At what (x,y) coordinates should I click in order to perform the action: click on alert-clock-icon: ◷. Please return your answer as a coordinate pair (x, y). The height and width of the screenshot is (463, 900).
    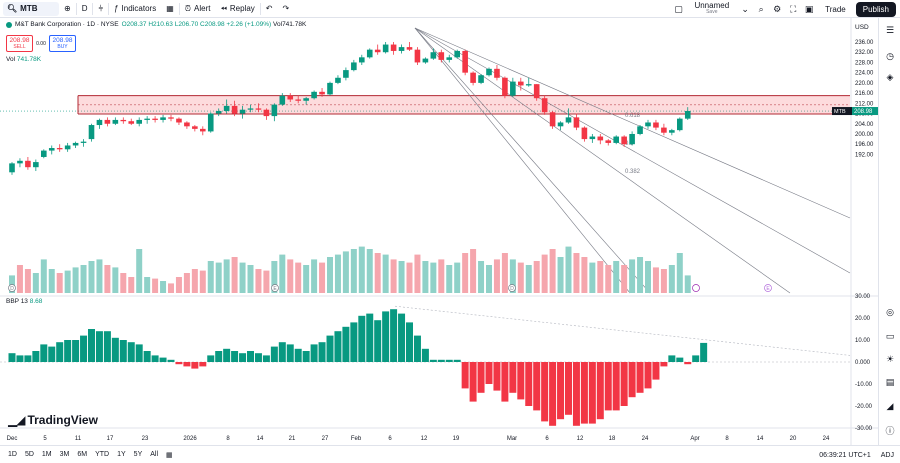
    Looking at the image, I should click on (890, 55).